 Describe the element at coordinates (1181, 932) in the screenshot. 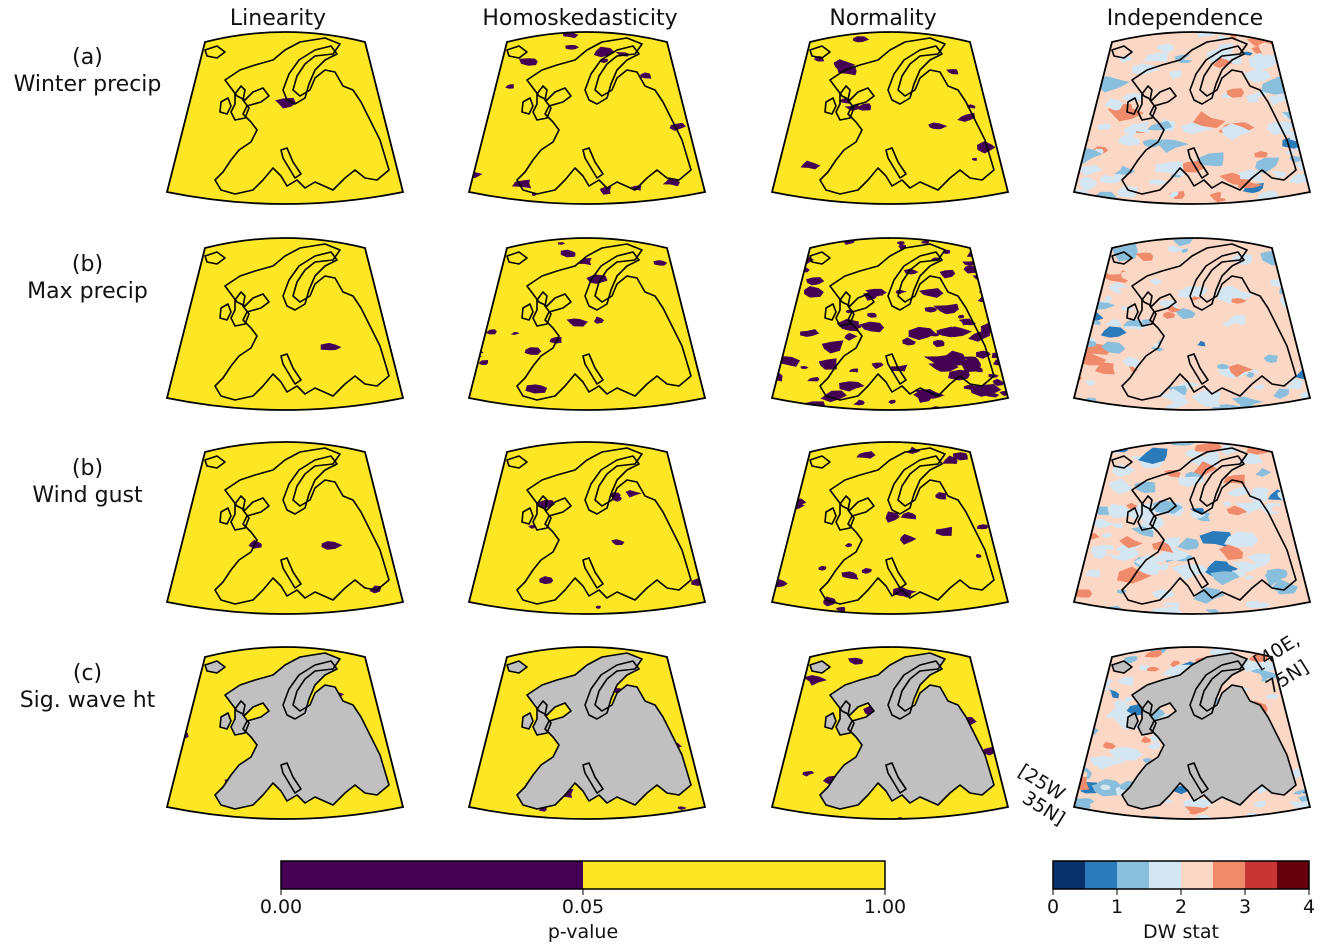

I see `dw-colorbar-label: DW stat` at that location.